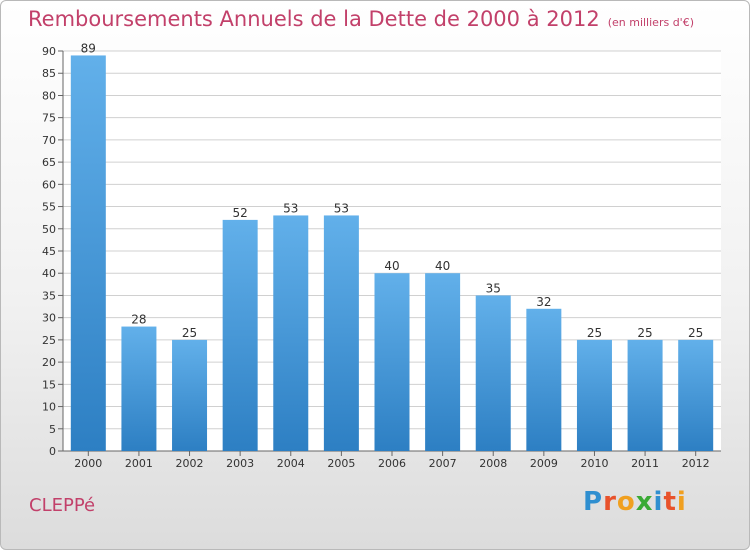 The height and width of the screenshot is (550, 750). What do you see at coordinates (49, 118) in the screenshot?
I see `y-tick-label: 75` at bounding box center [49, 118].